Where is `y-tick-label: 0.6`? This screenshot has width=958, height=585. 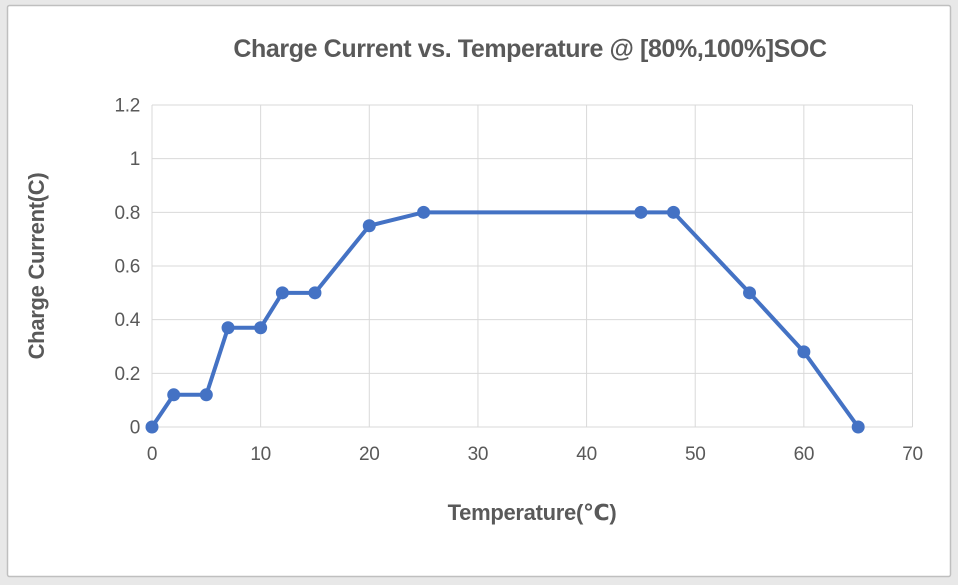 y-tick-label: 0.6 is located at coordinates (127, 267).